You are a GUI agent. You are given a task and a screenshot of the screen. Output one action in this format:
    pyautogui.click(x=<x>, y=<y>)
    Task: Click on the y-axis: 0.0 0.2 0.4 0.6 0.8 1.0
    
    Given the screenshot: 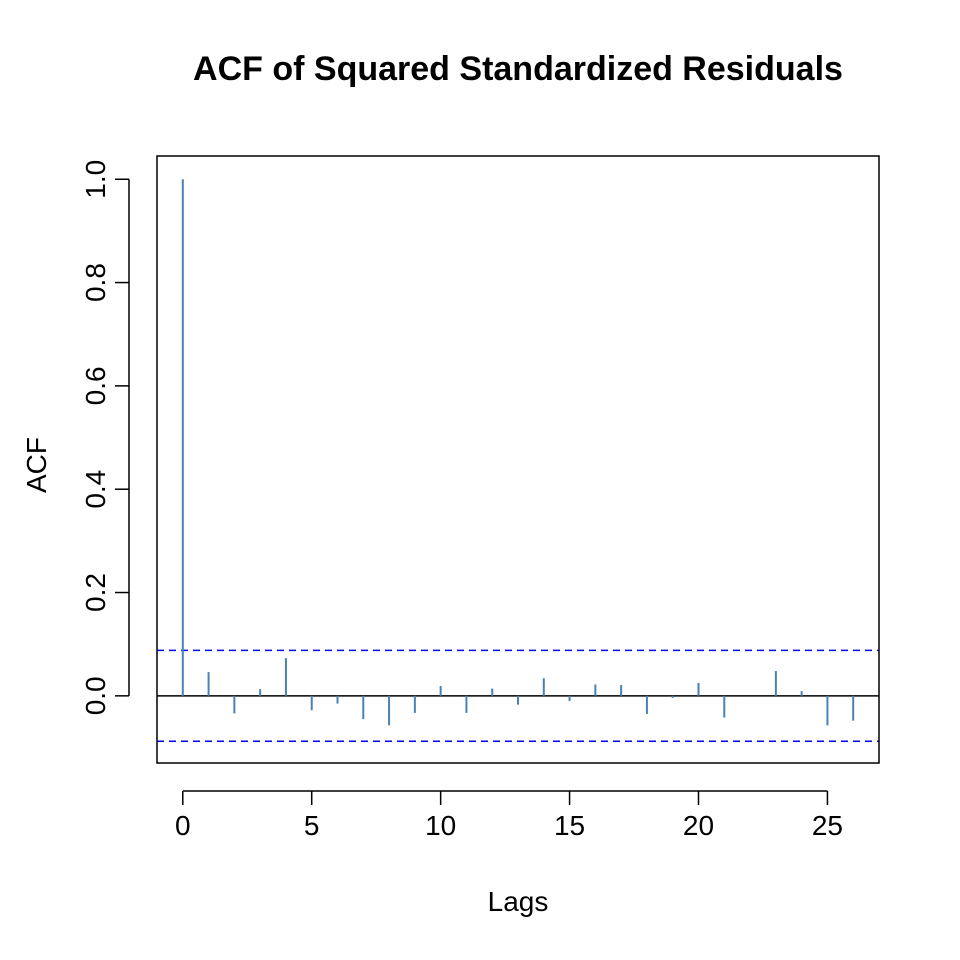 What is the action you would take?
    pyautogui.click(x=105, y=437)
    